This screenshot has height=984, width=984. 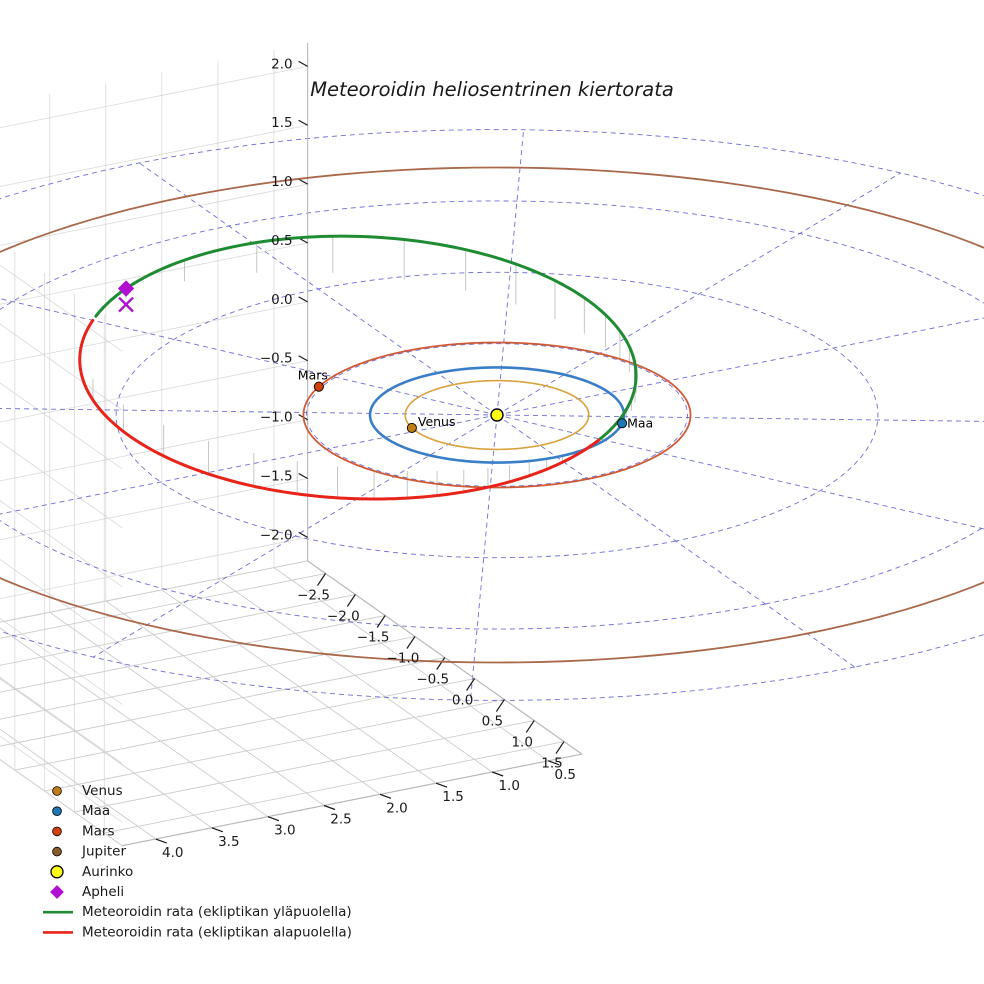 I want to click on legend-label: Jupiter, so click(x=103, y=852).